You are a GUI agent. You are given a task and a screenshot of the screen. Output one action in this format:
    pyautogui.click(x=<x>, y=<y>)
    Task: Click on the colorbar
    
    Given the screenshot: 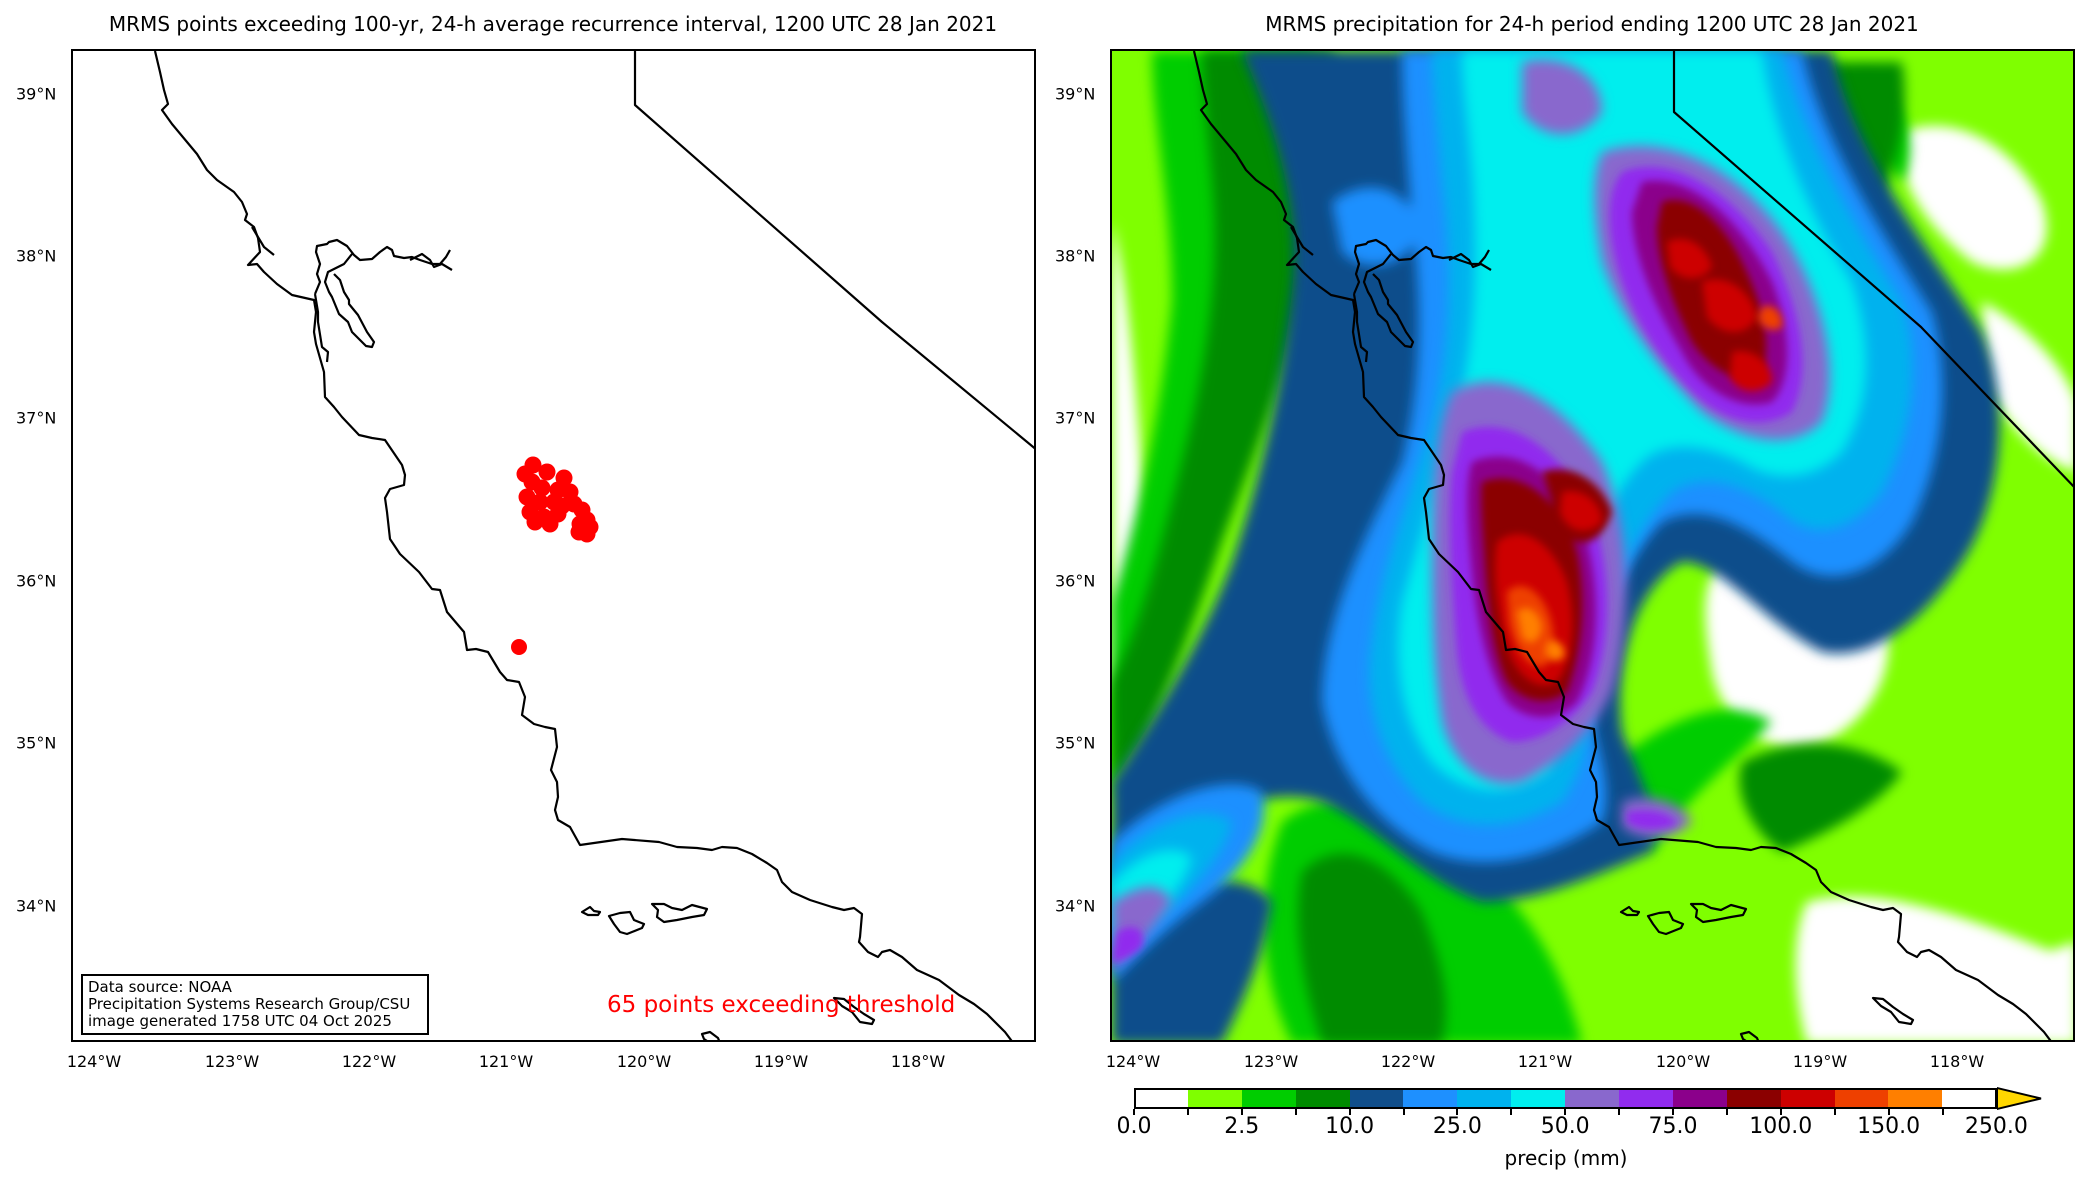 What is the action you would take?
    pyautogui.click(x=1538, y=1098)
    